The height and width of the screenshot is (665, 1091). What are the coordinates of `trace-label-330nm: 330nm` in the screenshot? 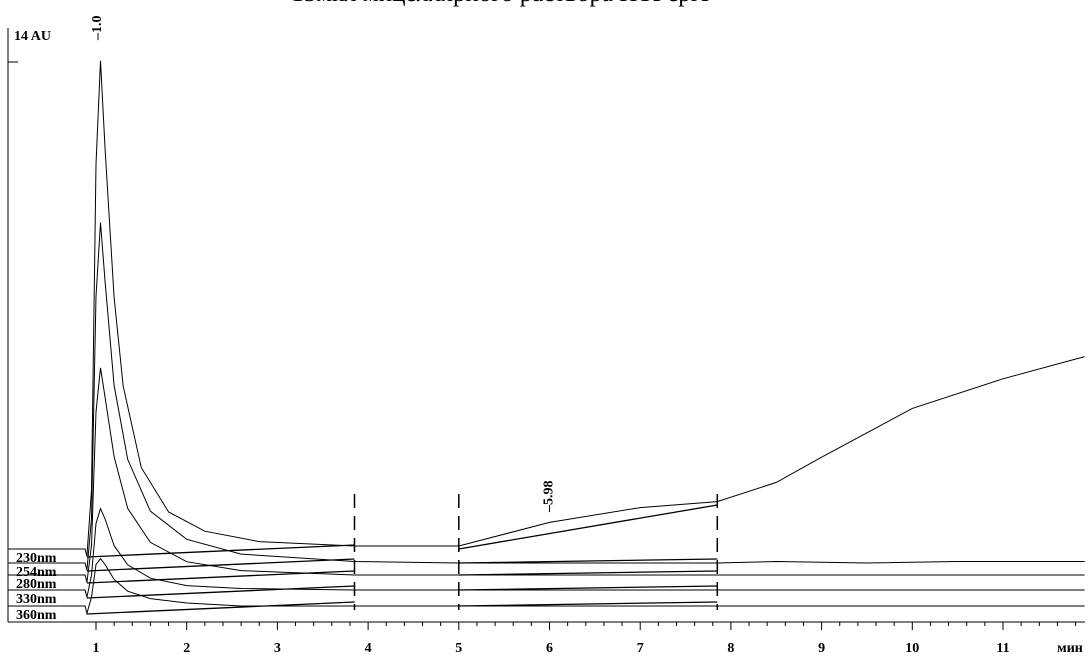 It's located at (36, 599).